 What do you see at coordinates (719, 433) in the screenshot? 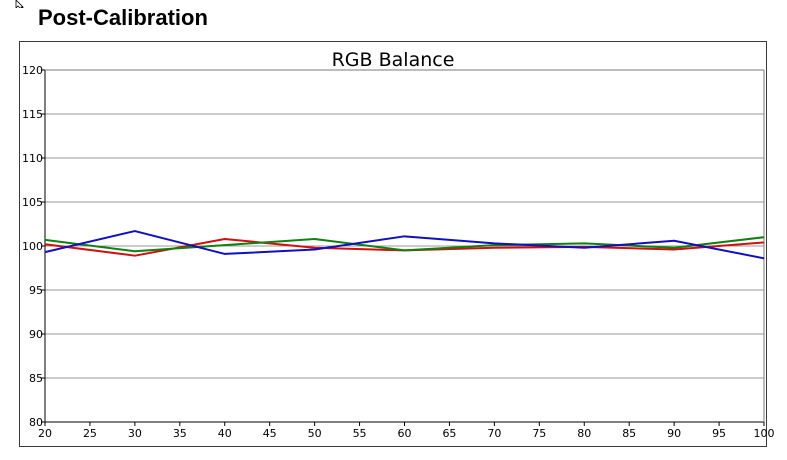
I see `xtick-label-95: 95` at bounding box center [719, 433].